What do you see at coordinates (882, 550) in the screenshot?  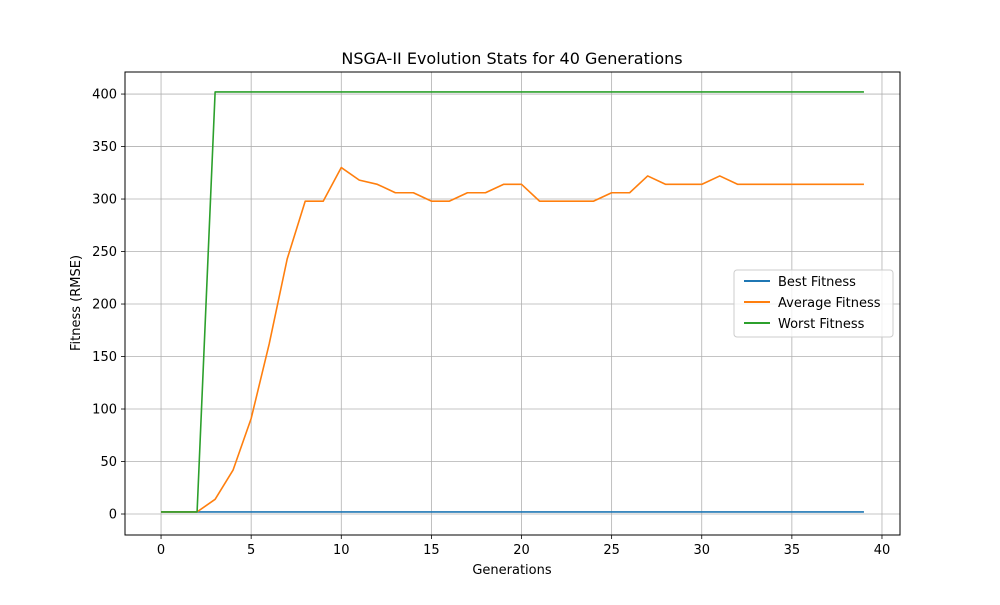 I see `x-tick-label: 40` at bounding box center [882, 550].